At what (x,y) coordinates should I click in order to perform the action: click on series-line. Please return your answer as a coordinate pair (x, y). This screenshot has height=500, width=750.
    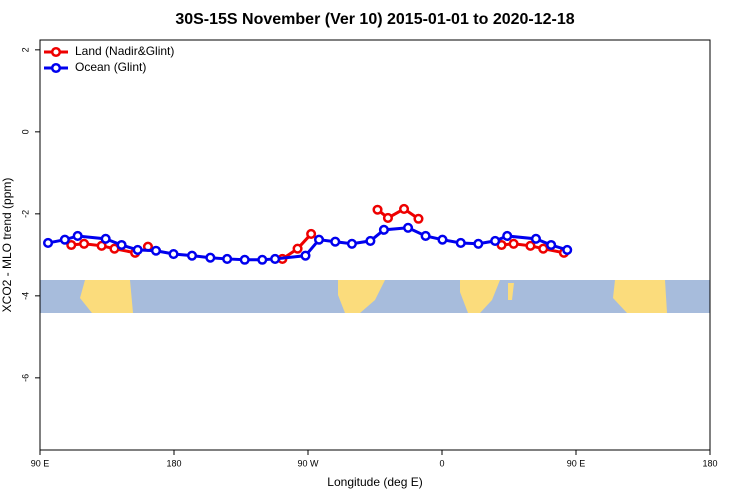
    Looking at the image, I should click on (398, 213).